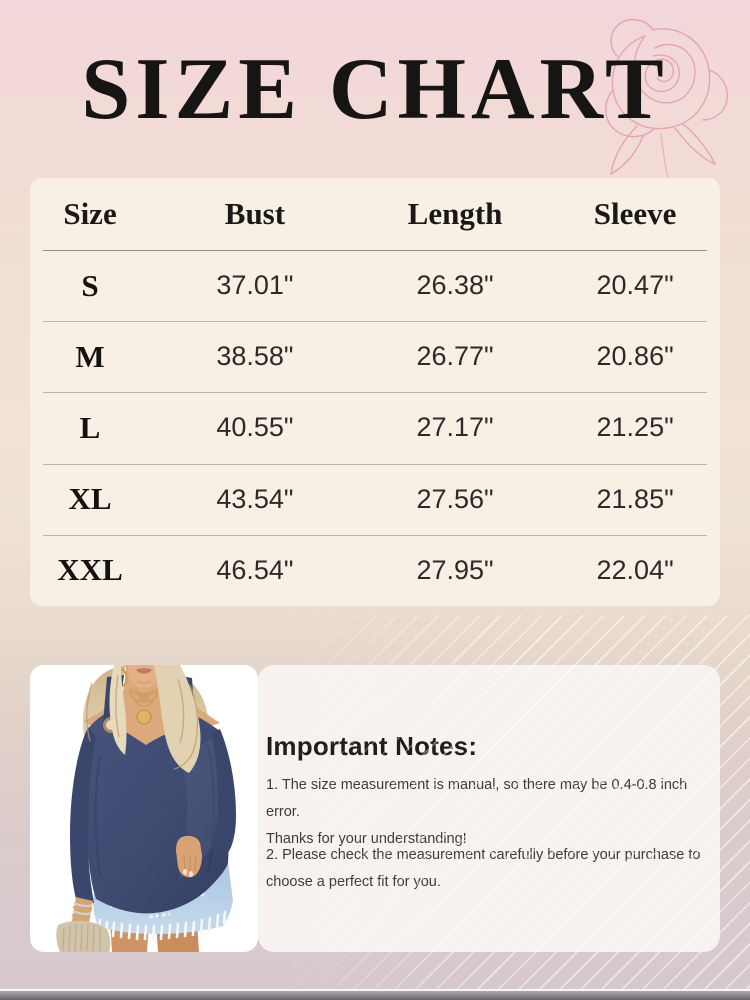 The image size is (750, 1000). What do you see at coordinates (375, 89) in the screenshot?
I see `page-title: SIZE CHART` at bounding box center [375, 89].